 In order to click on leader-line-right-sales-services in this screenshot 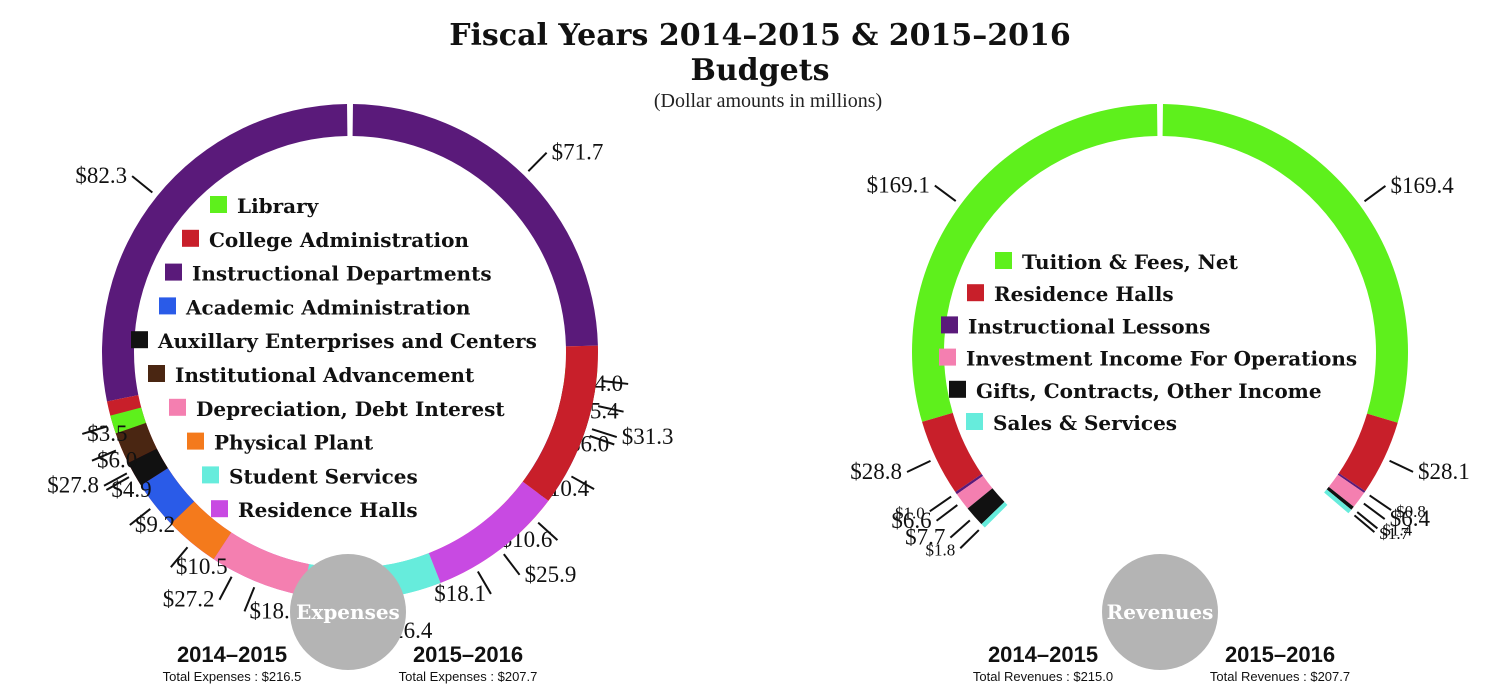, I will do `click(1364, 523)`.